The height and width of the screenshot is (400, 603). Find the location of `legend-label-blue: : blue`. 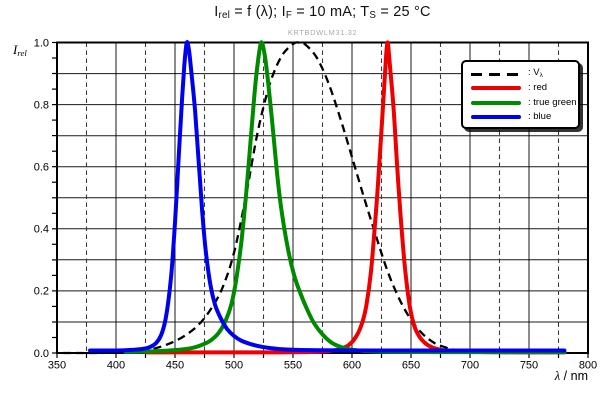

legend-label-blue: : blue is located at coordinates (540, 116).